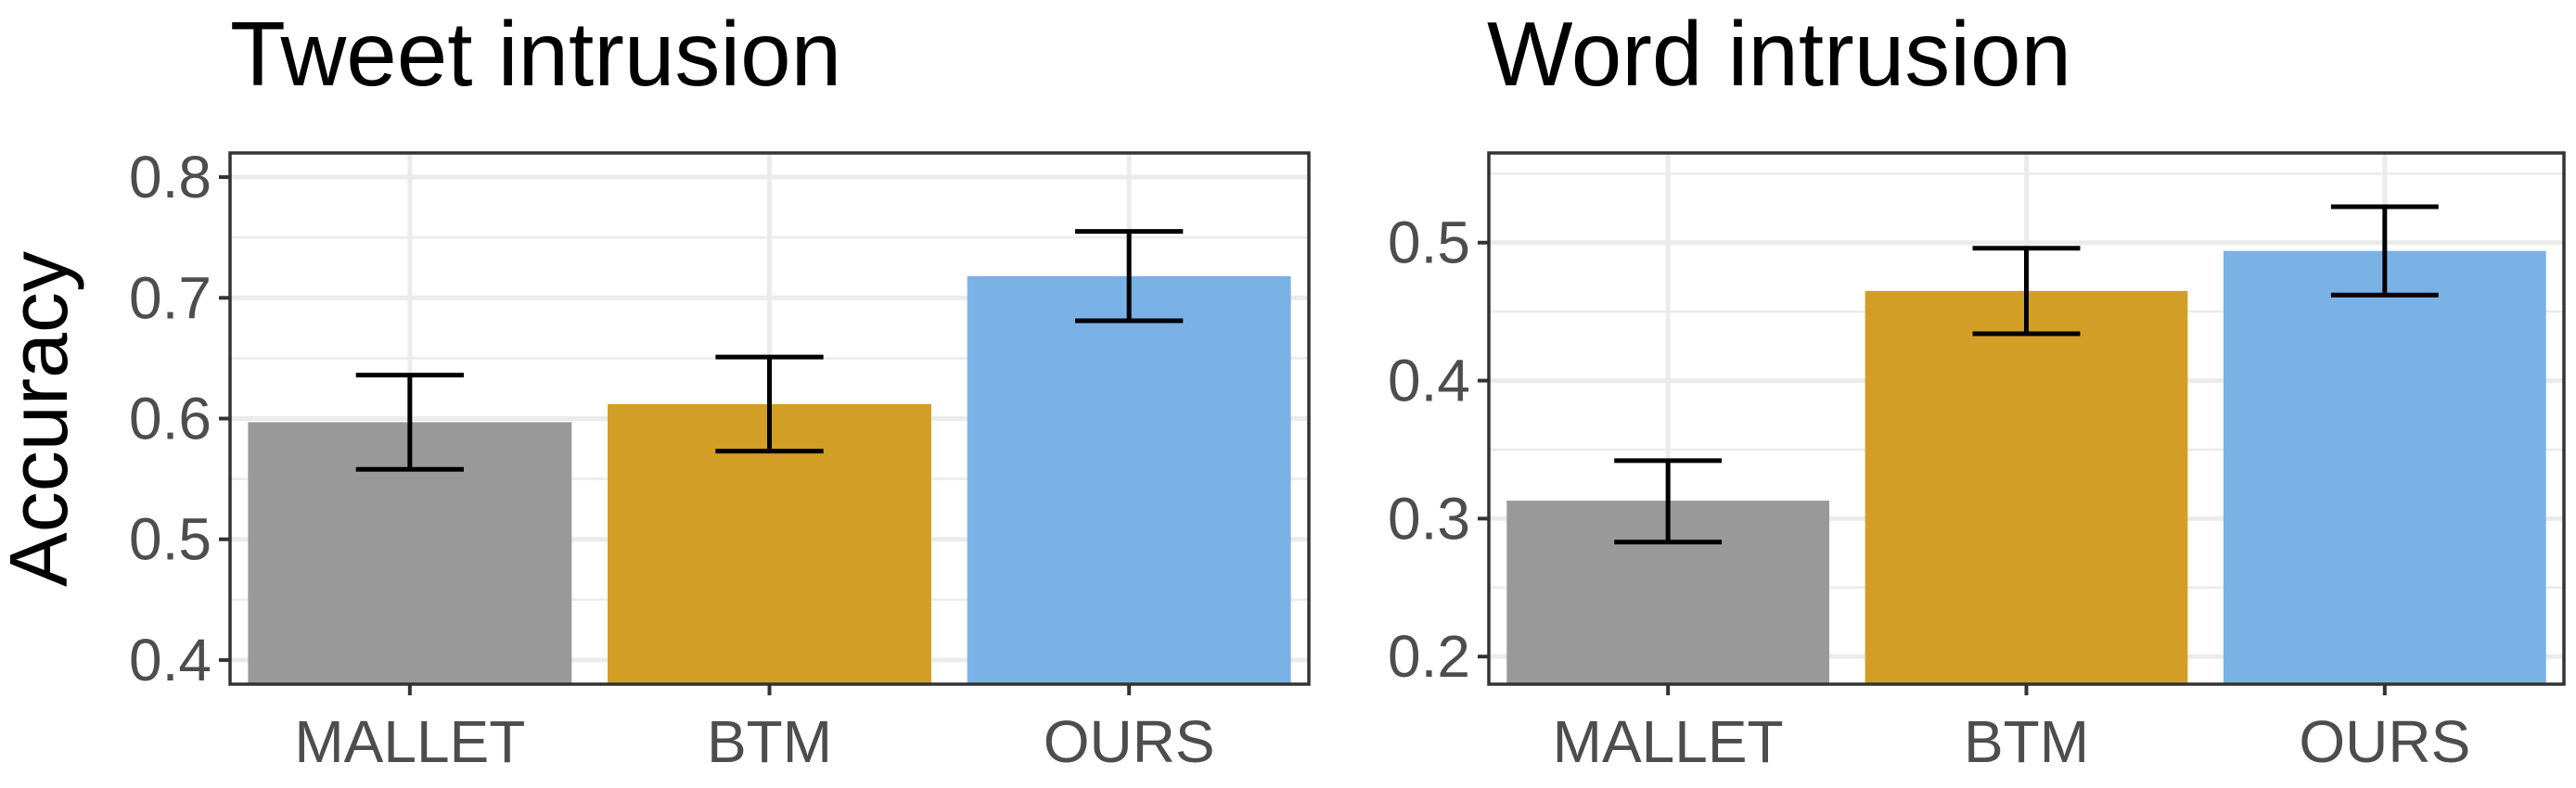 The height and width of the screenshot is (788, 2576). What do you see at coordinates (1779, 54) in the screenshot?
I see `chart-title: Word intrusion` at bounding box center [1779, 54].